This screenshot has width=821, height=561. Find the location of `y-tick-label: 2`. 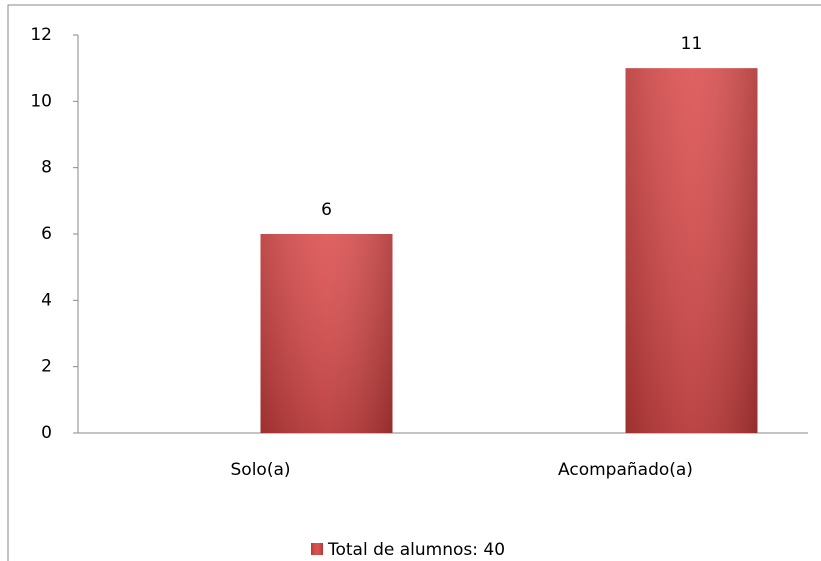

y-tick-label: 2 is located at coordinates (46, 367).